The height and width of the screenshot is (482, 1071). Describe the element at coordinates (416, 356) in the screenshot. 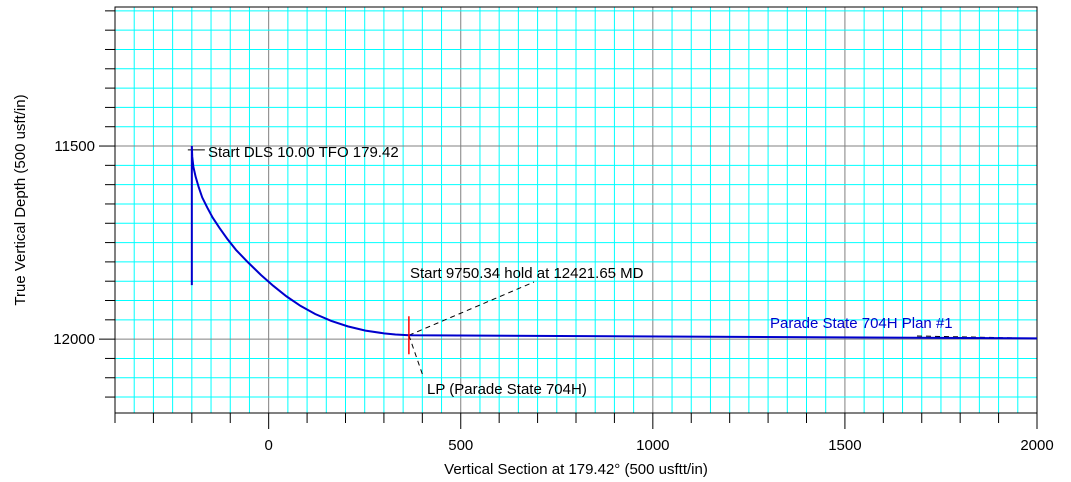

I see `leader-lp` at that location.